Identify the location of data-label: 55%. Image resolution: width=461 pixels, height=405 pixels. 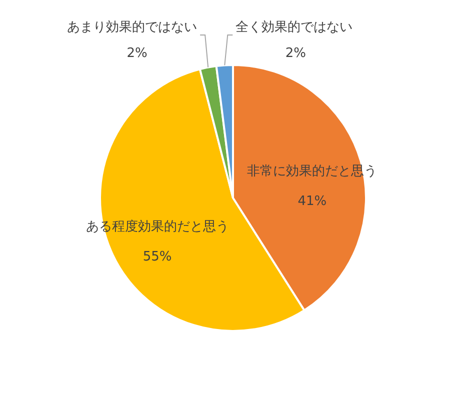
(157, 257).